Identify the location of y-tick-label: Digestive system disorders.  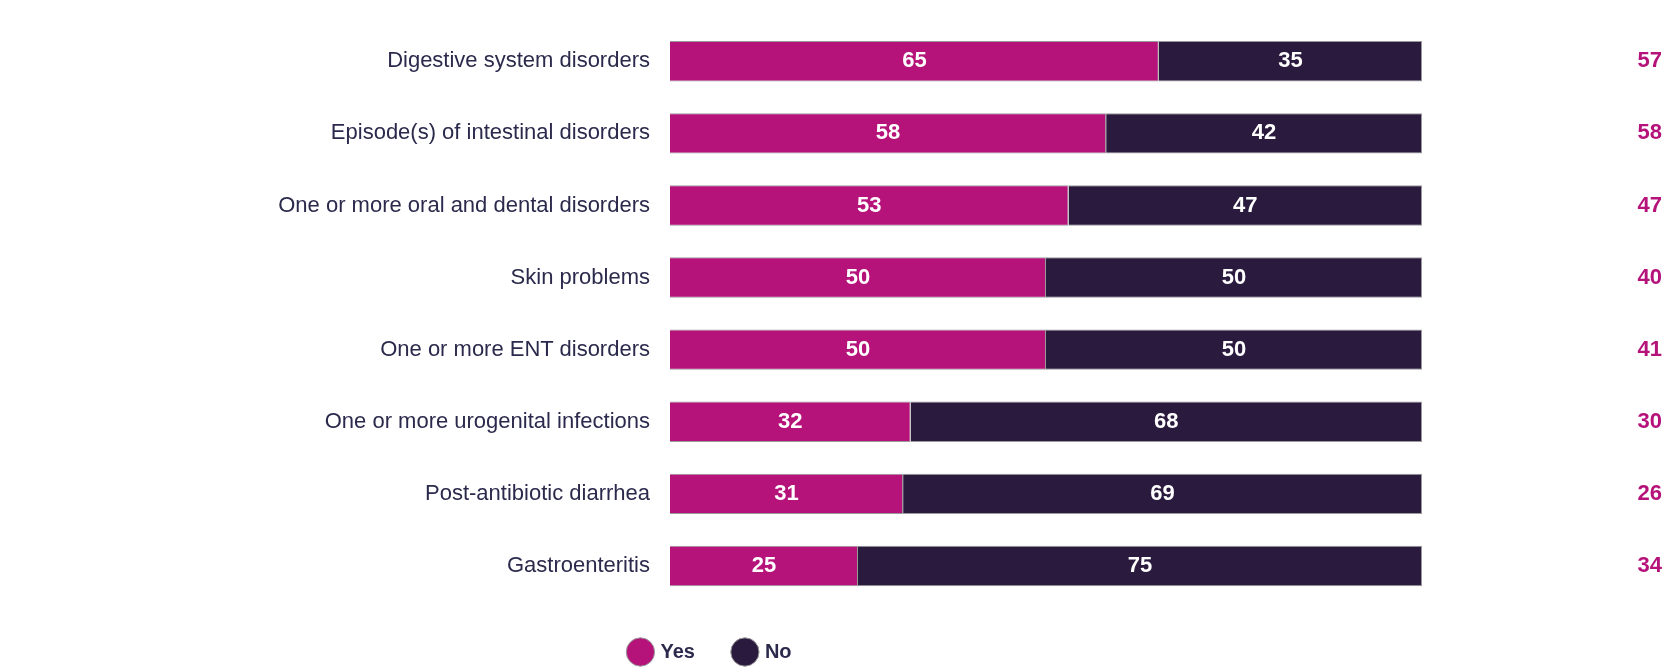
(518, 60).